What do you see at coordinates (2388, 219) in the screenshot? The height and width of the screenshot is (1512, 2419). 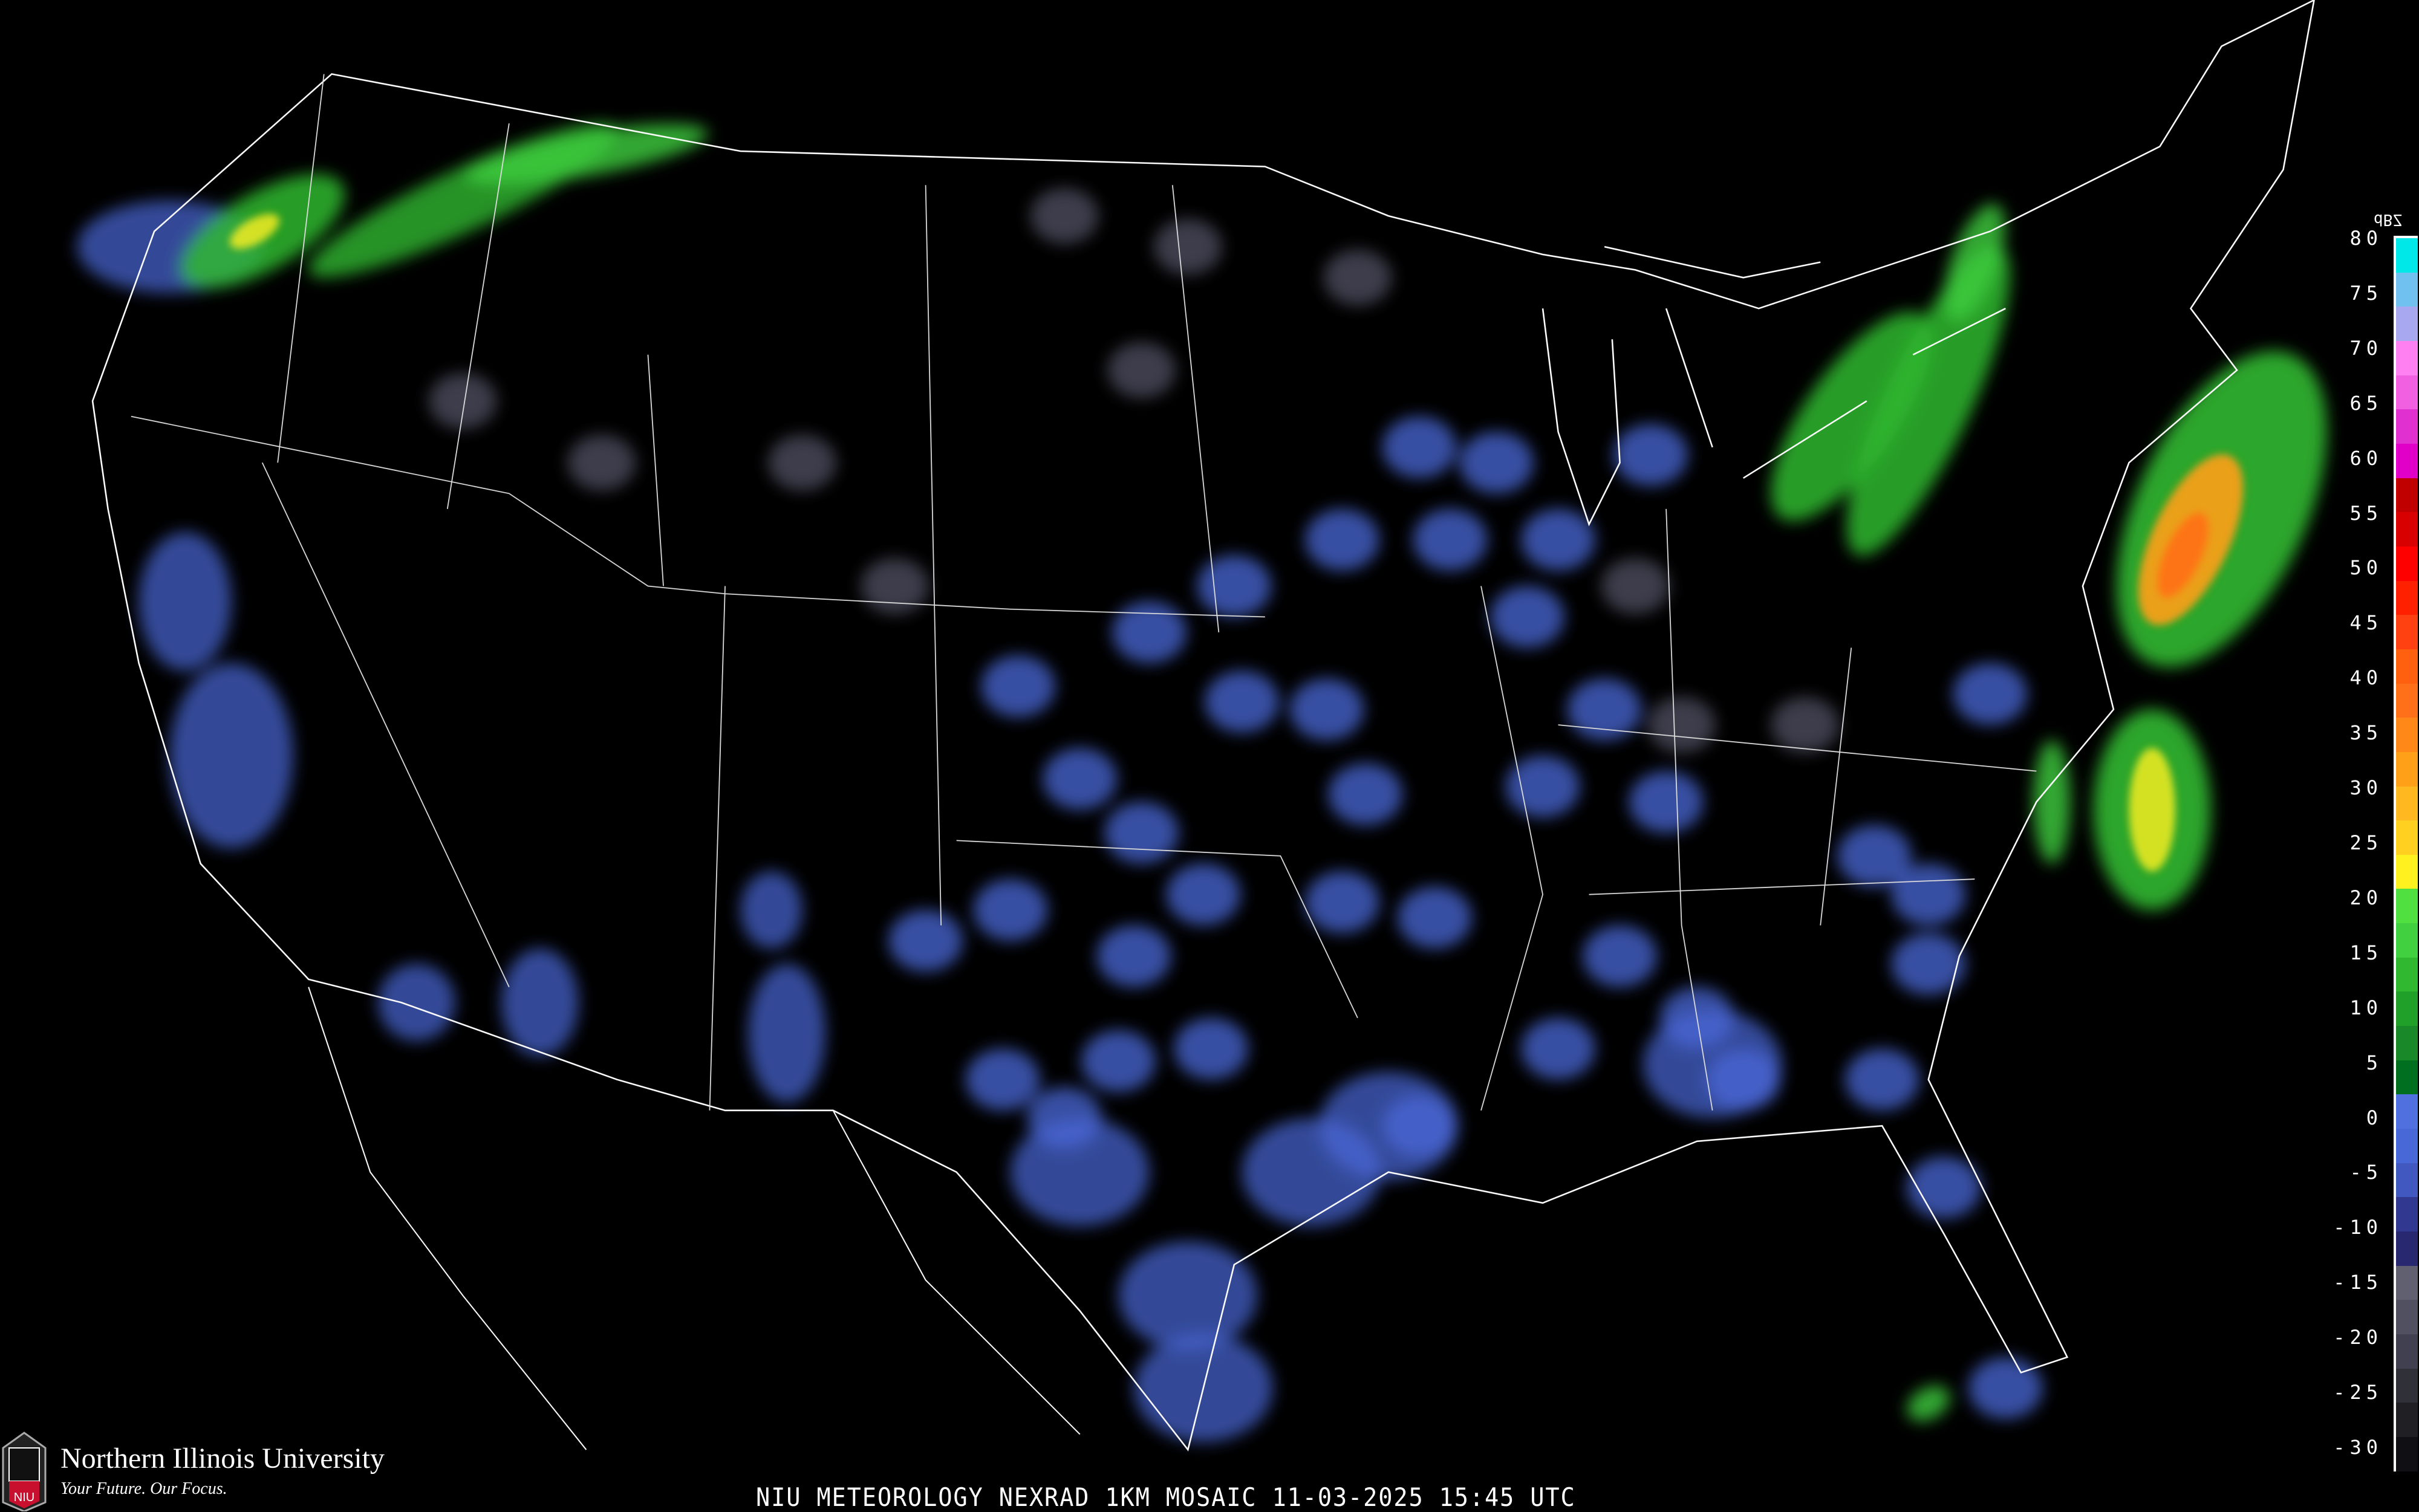 I see `colorbar-unit: dBZ` at bounding box center [2388, 219].